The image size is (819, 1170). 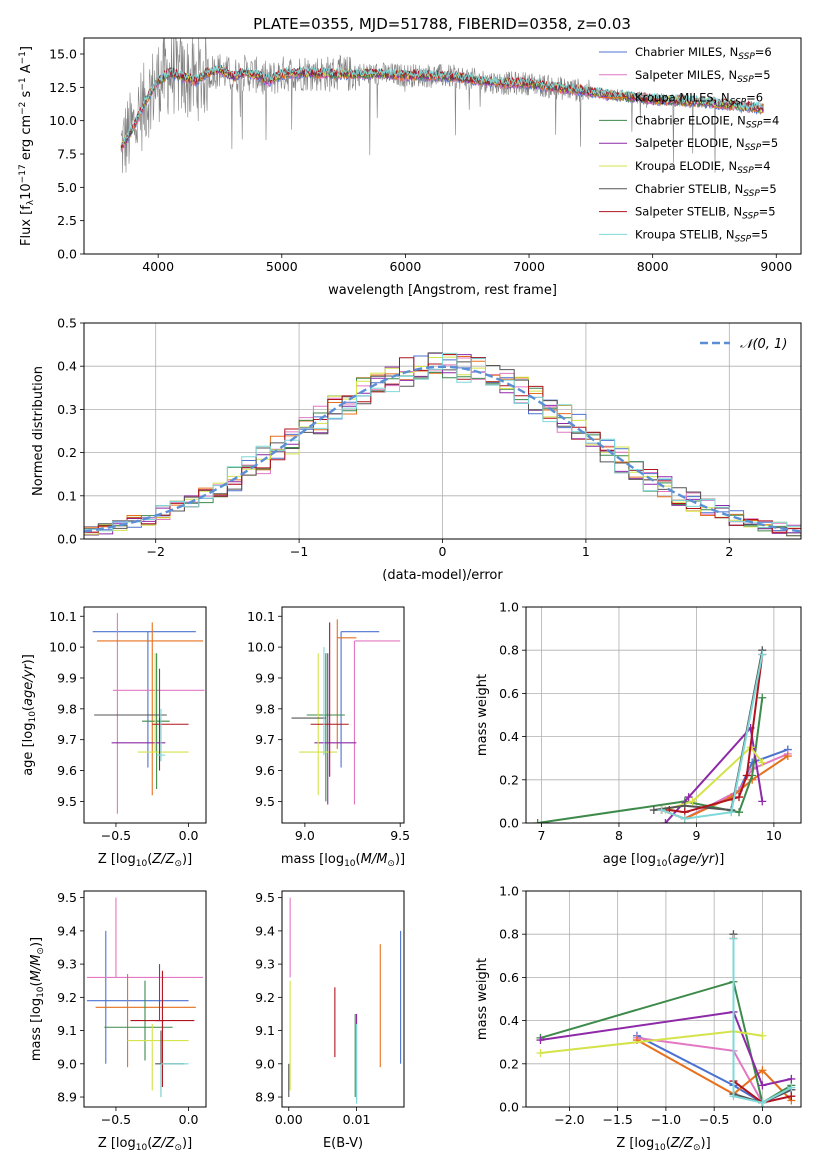 What do you see at coordinates (443, 551) in the screenshot?
I see `x-tick-label: 0` at bounding box center [443, 551].